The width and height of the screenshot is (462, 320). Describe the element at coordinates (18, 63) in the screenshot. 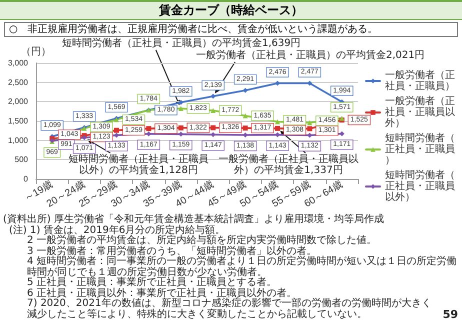

I see `y-tick-label: 3,000` at that location.